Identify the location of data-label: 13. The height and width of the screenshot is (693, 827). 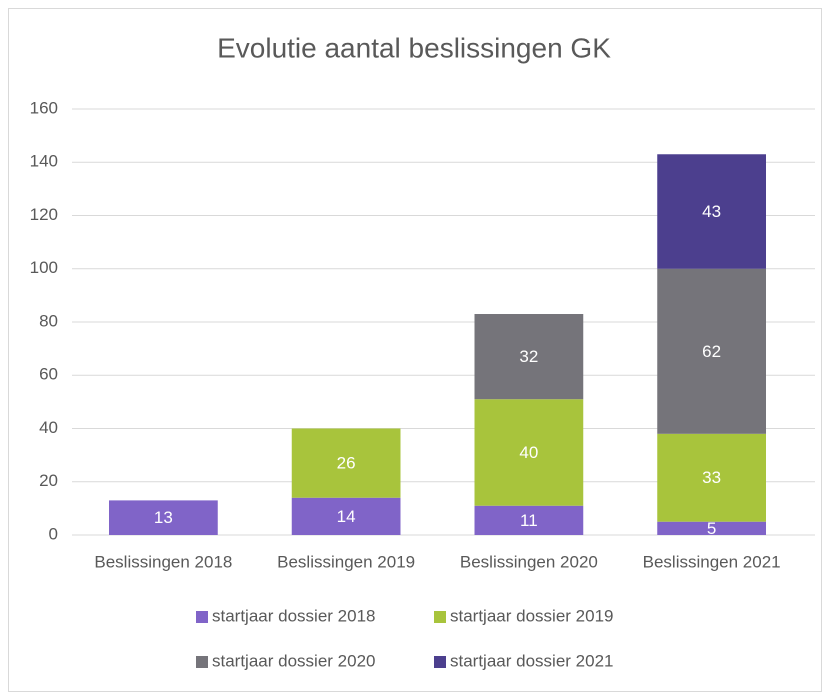
(163, 517).